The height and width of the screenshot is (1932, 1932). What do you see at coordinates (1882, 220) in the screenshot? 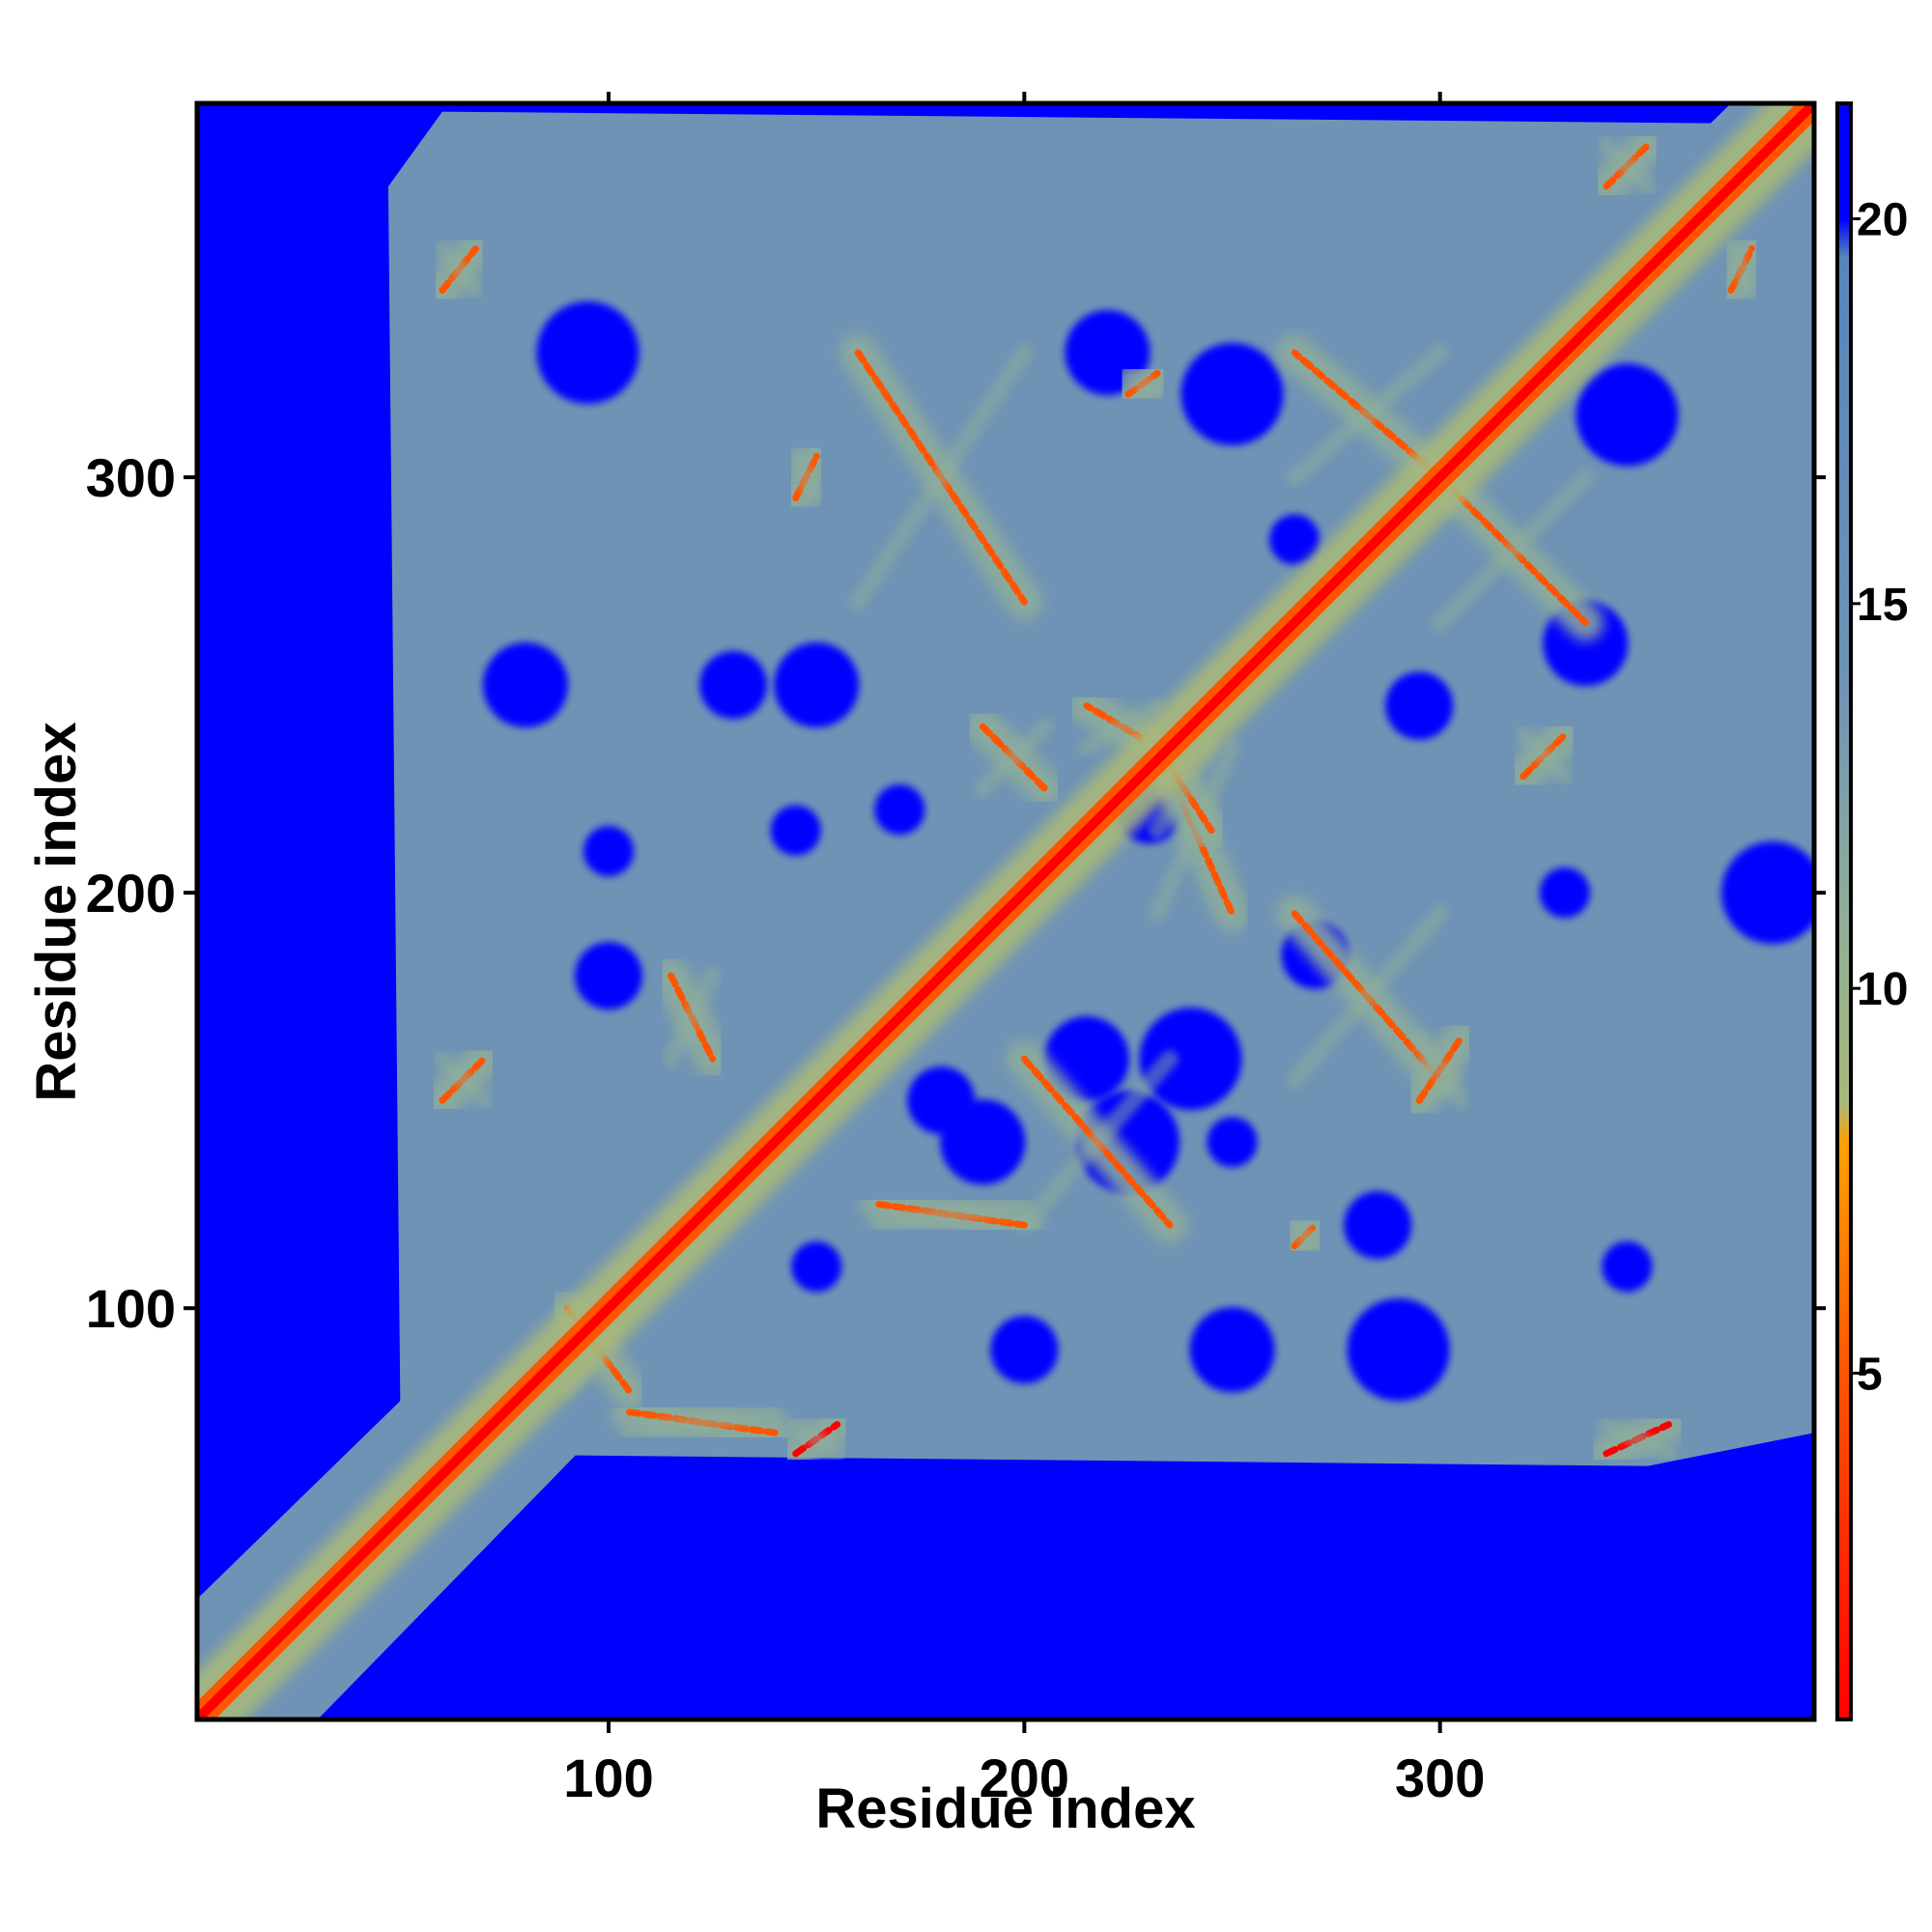
I see `colorbar-tick-label: 20` at bounding box center [1882, 220].